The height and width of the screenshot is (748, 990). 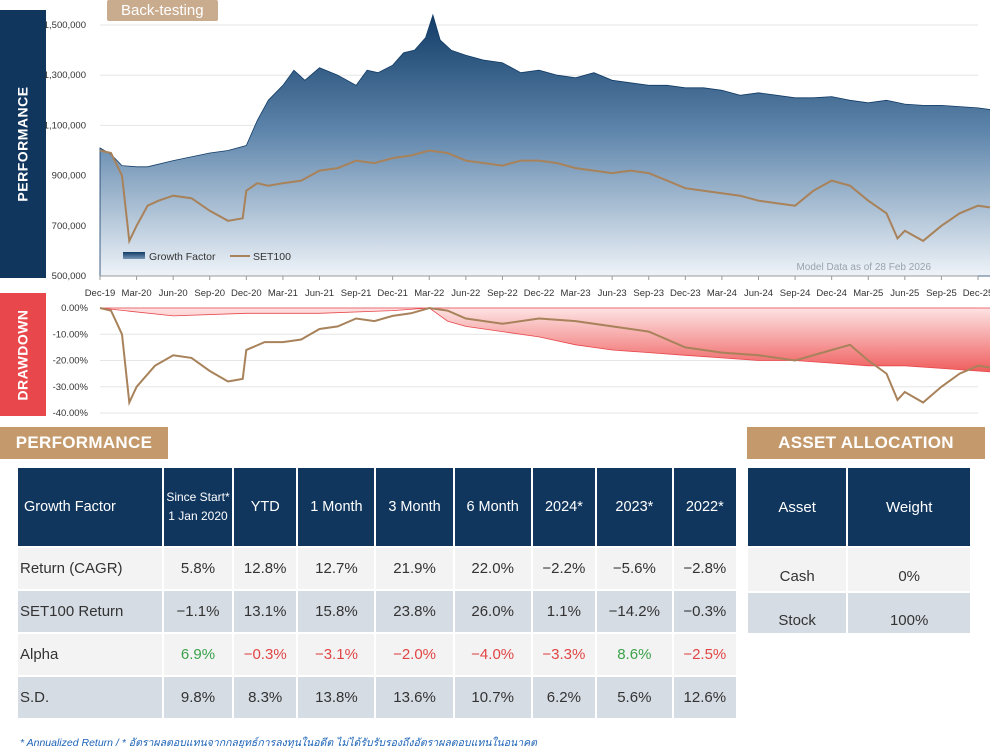 What do you see at coordinates (336, 568) in the screenshot?
I see `table-cell: 12.7%` at bounding box center [336, 568].